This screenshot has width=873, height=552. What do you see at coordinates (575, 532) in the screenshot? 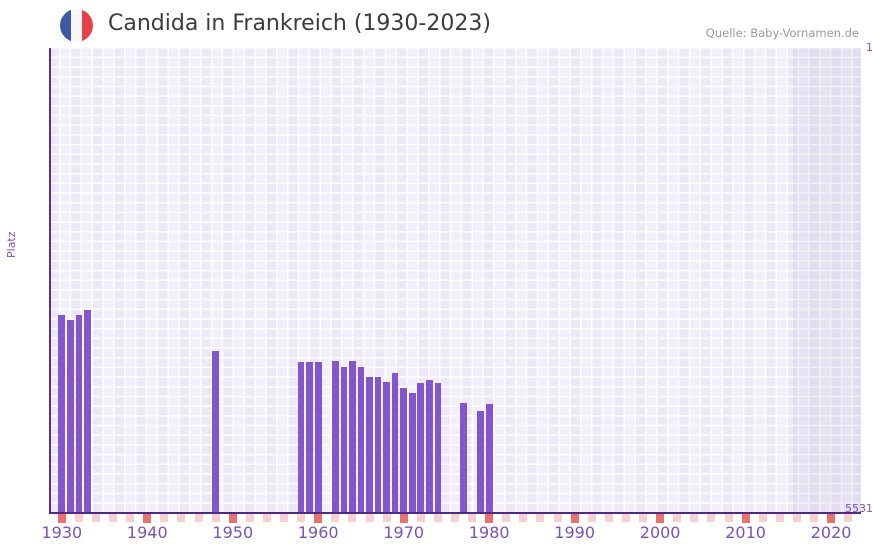
I see `x-axis-tick-label: 1990` at bounding box center [575, 532].